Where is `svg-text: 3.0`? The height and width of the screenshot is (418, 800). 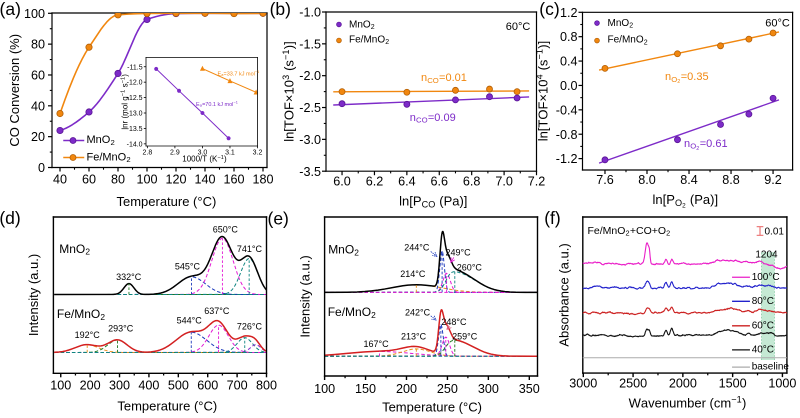 svg-text: 3.0 is located at coordinates (203, 152).